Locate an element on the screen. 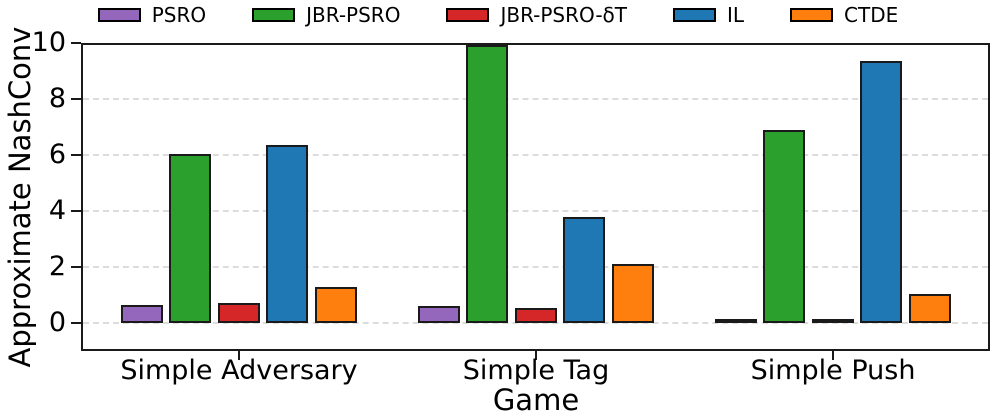 This screenshot has width=996, height=418. legend: PSRO JBR-PSRO JBR-PSRO-δT IL CTDE is located at coordinates (498, 15).